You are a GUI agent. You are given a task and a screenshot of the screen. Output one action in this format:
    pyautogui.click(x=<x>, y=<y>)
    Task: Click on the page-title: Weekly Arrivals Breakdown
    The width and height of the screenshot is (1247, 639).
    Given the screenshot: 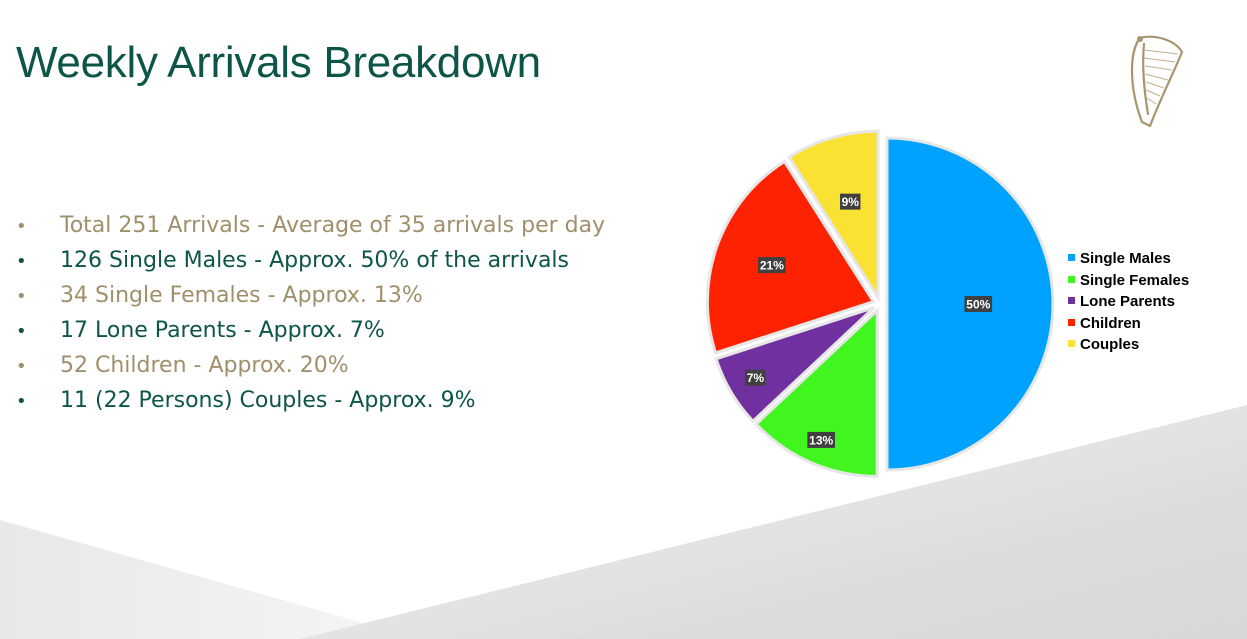 What is the action you would take?
    pyautogui.click(x=278, y=62)
    